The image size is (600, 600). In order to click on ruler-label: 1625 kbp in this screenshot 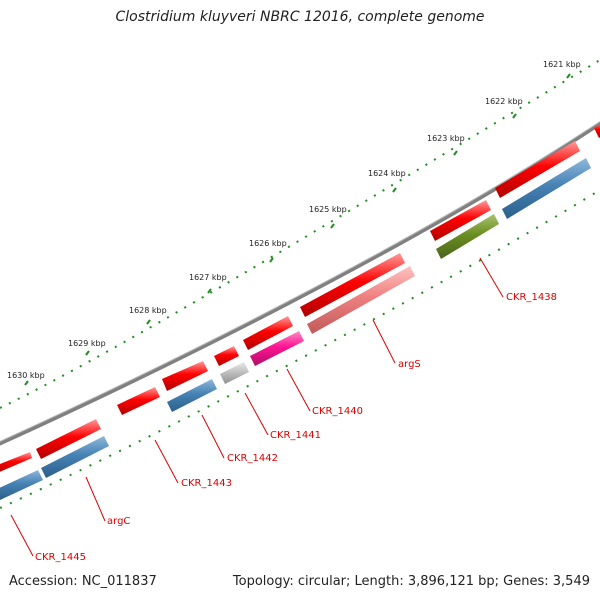, I will do `click(328, 209)`.